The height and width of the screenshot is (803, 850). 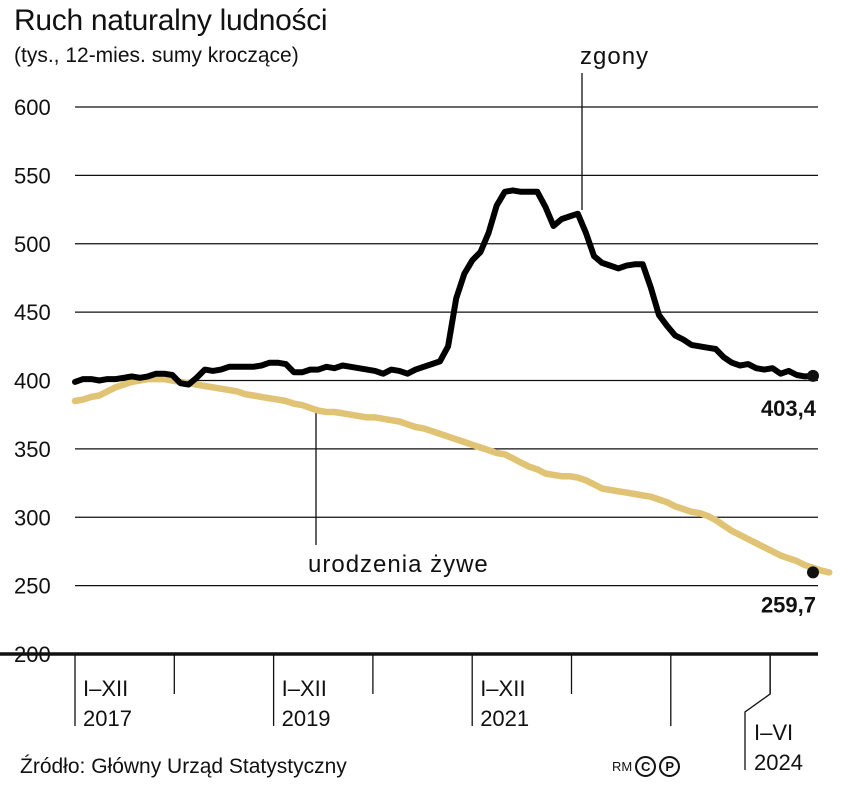 I want to click on urodzenia-annotation: urodzenia żywe, so click(x=398, y=564).